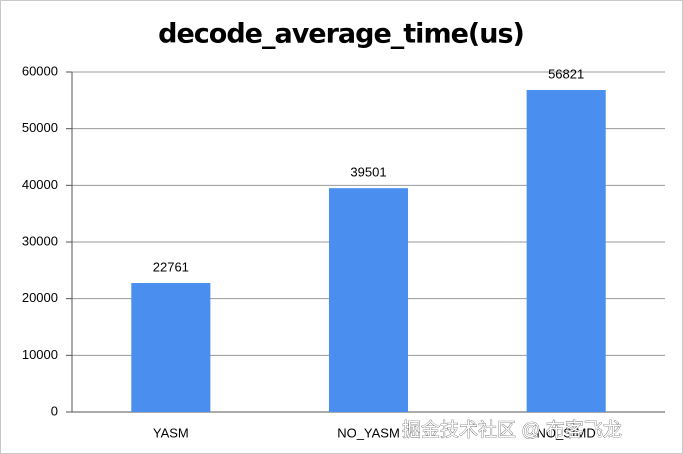  What do you see at coordinates (512, 430) in the screenshot?
I see `watermark: 掘金技术社区 @ 布客飞龙` at bounding box center [512, 430].